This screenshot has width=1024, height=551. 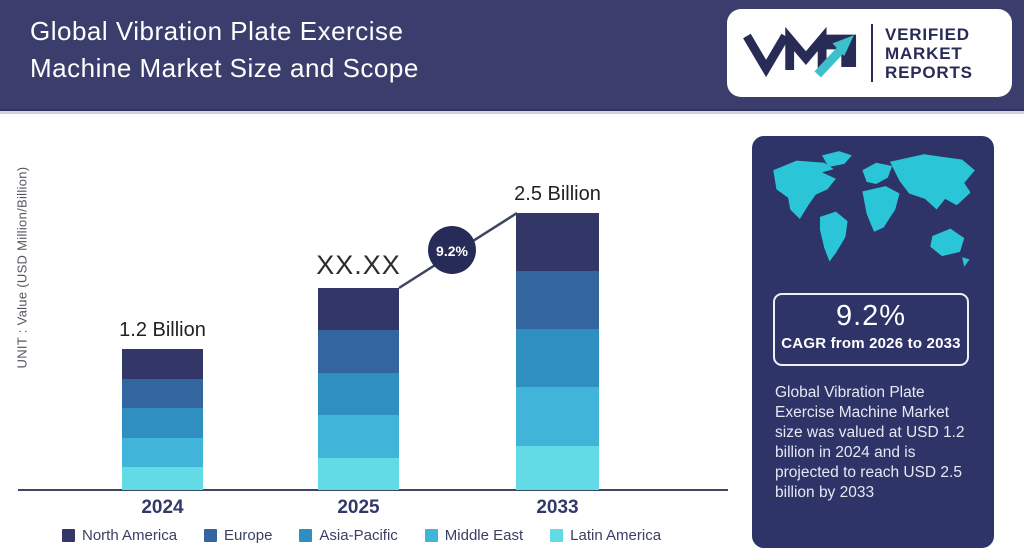 What do you see at coordinates (924, 53) in the screenshot?
I see `logo-word-line2: MARKET` at bounding box center [924, 53].